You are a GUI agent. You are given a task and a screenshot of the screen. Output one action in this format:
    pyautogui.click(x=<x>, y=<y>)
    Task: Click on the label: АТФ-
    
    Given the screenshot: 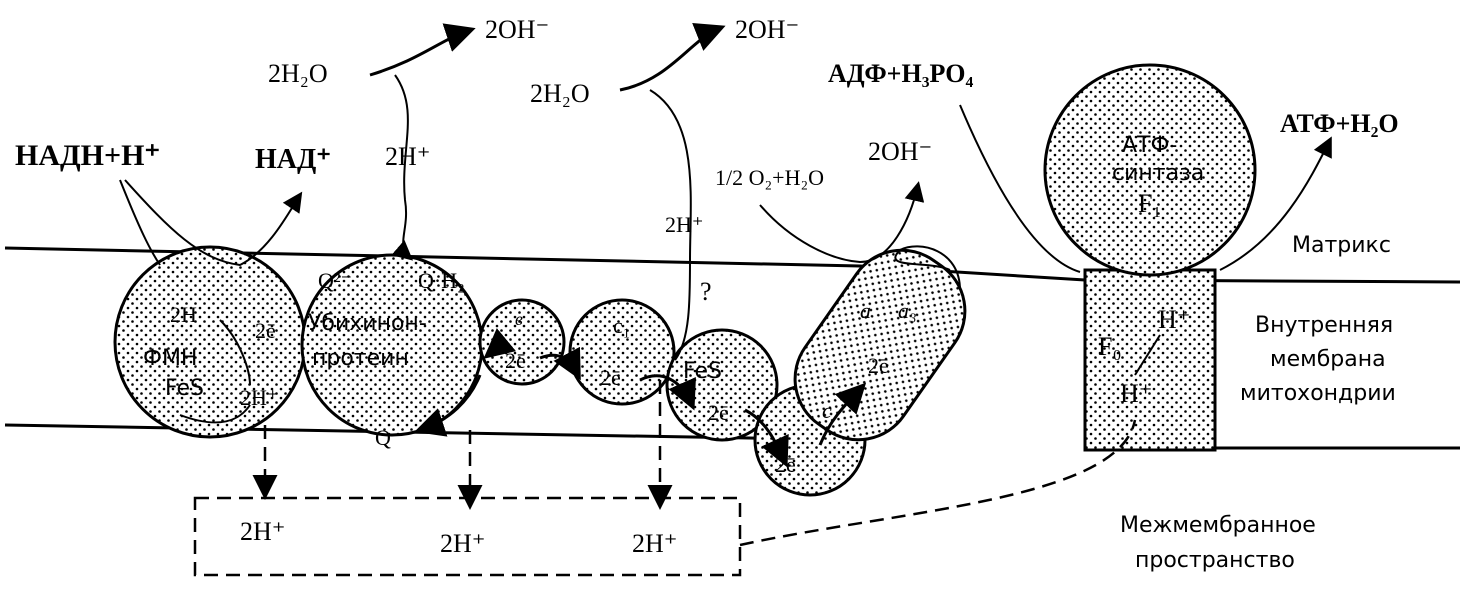 What is the action you would take?
    pyautogui.click(x=1149, y=145)
    